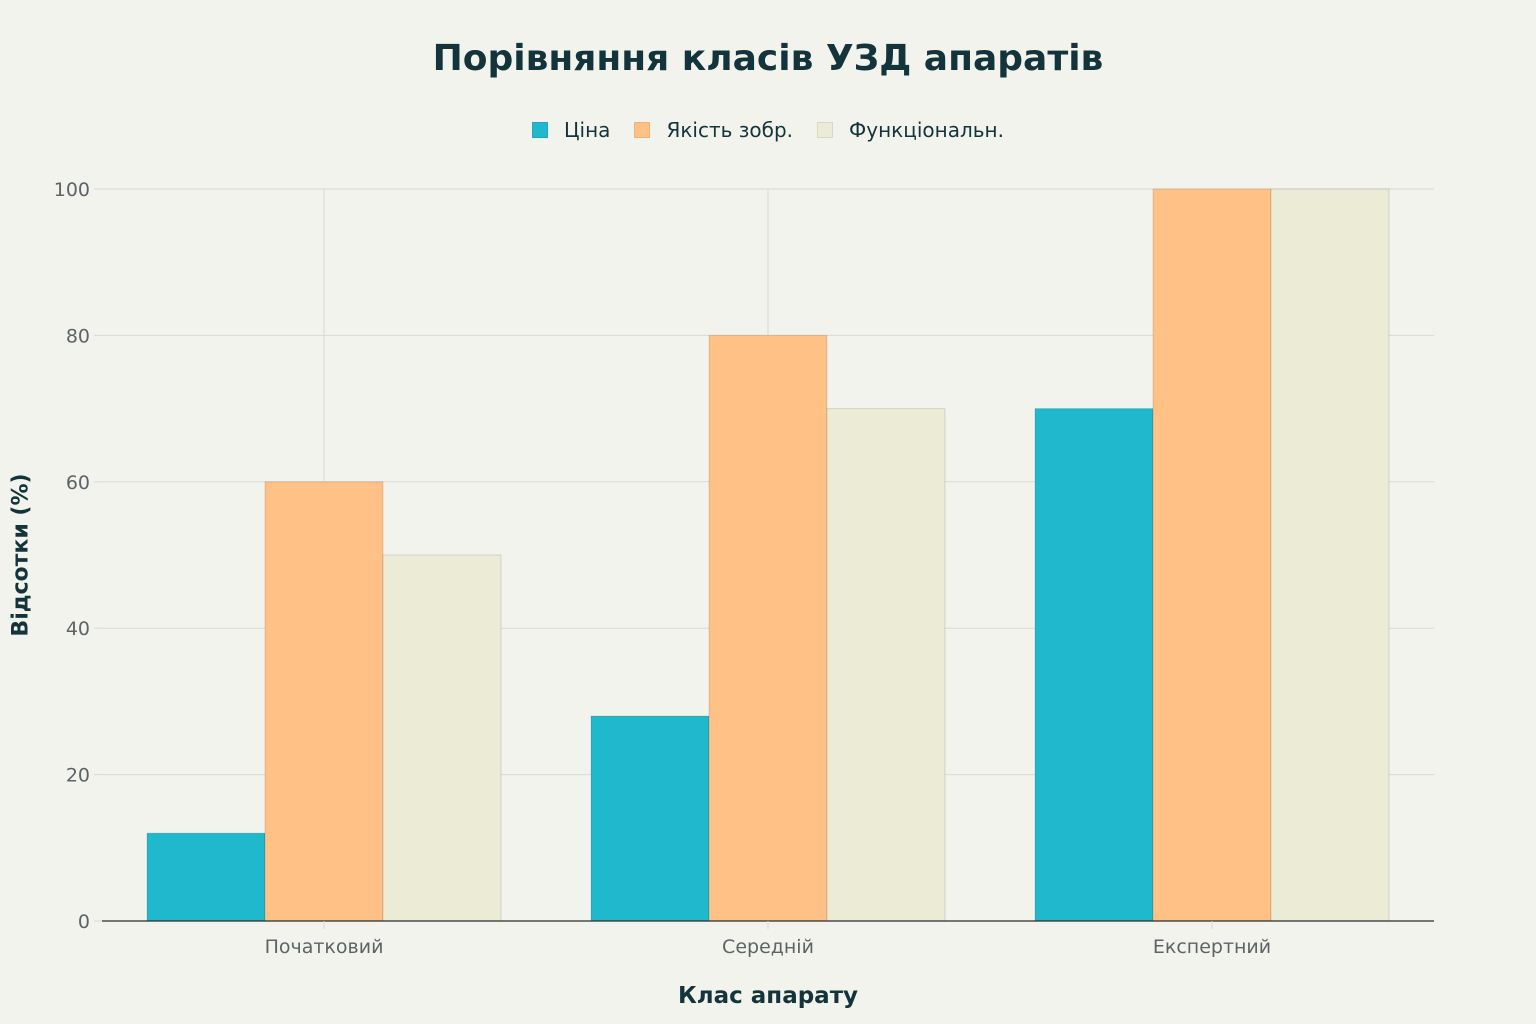 Image resolution: width=1536 pixels, height=1024 pixels. Describe the element at coordinates (768, 947) in the screenshot. I see `x-tick-label: Середній` at that location.